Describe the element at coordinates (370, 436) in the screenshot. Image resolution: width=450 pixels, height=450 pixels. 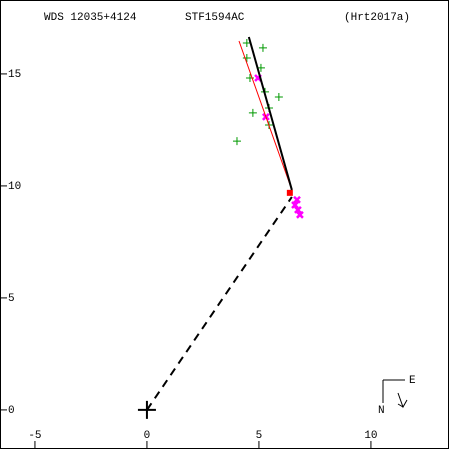
I see `x-tick-label: 10` at that location.